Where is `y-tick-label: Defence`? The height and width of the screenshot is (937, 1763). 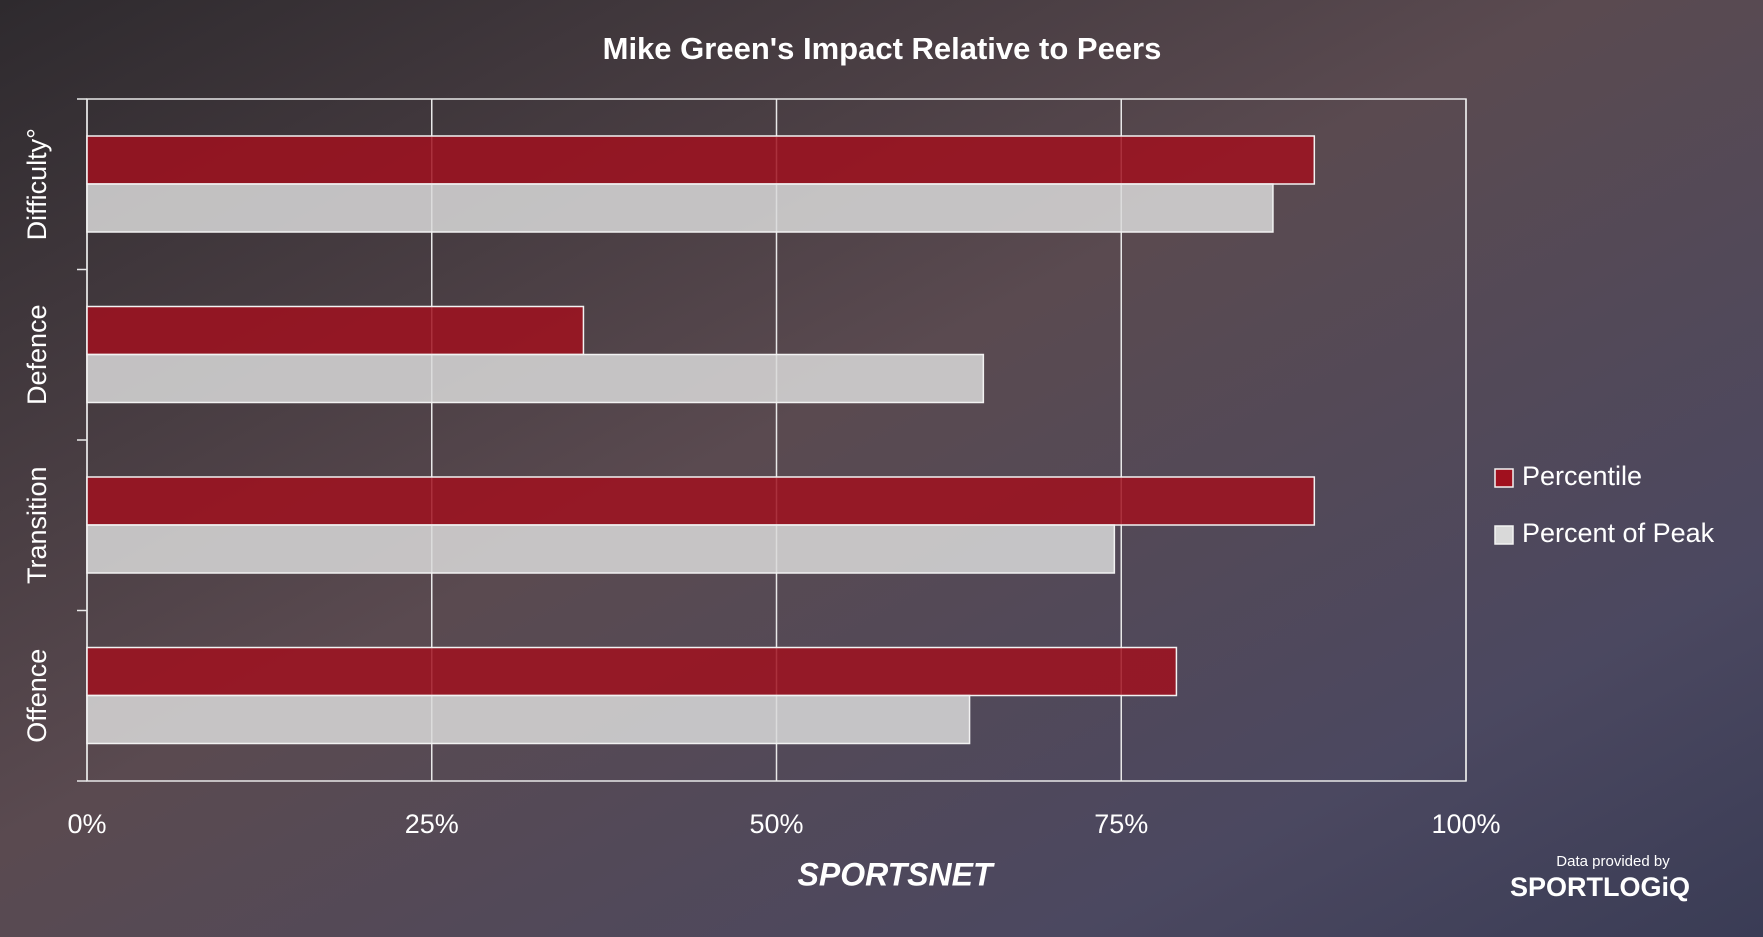
y-tick-label: Defence is located at coordinates (37, 354).